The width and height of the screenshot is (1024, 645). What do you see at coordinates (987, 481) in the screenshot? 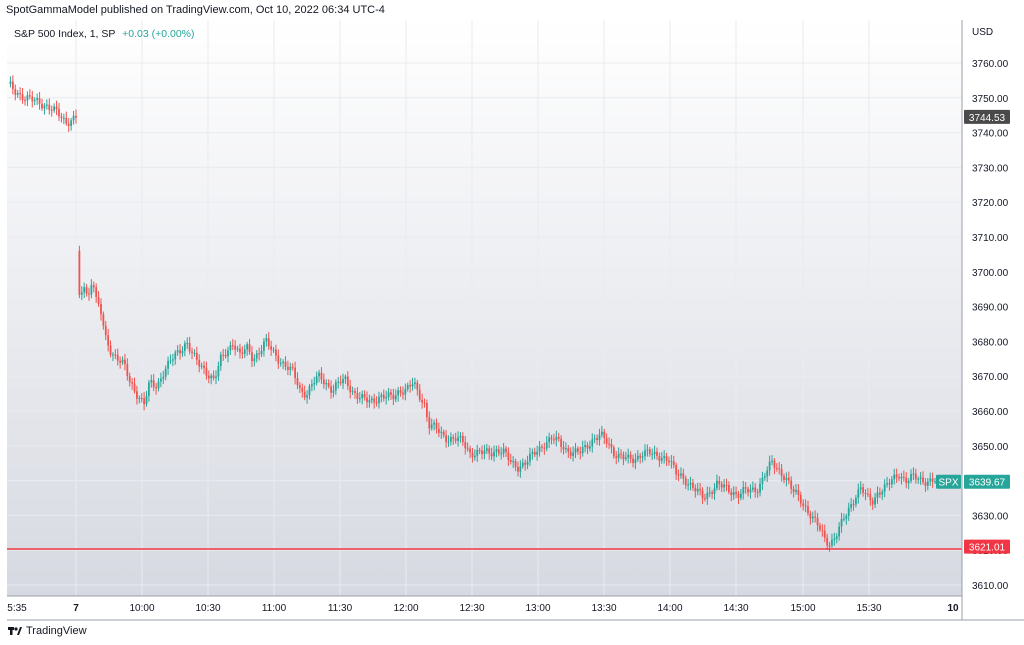
I see `price-label-box` at bounding box center [987, 481].